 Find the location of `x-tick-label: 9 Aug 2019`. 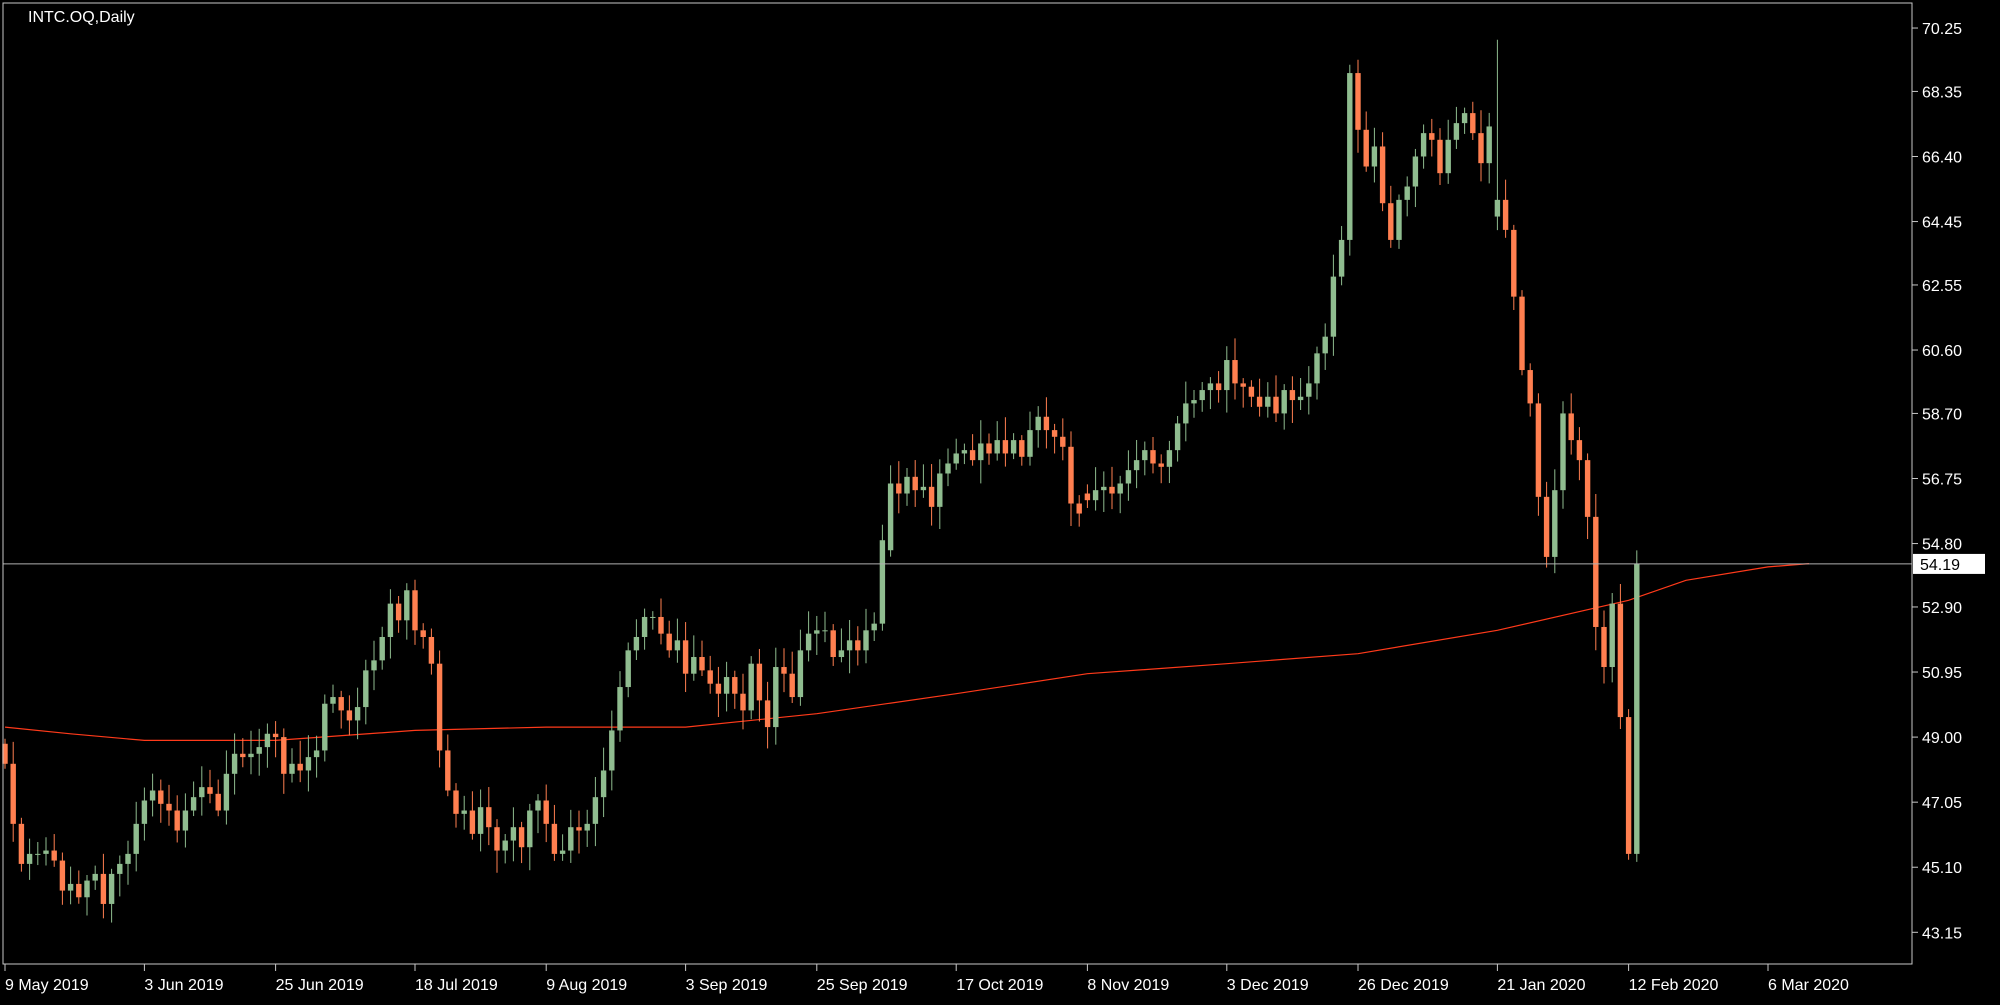

x-tick-label: 9 Aug 2019 is located at coordinates (586, 985).